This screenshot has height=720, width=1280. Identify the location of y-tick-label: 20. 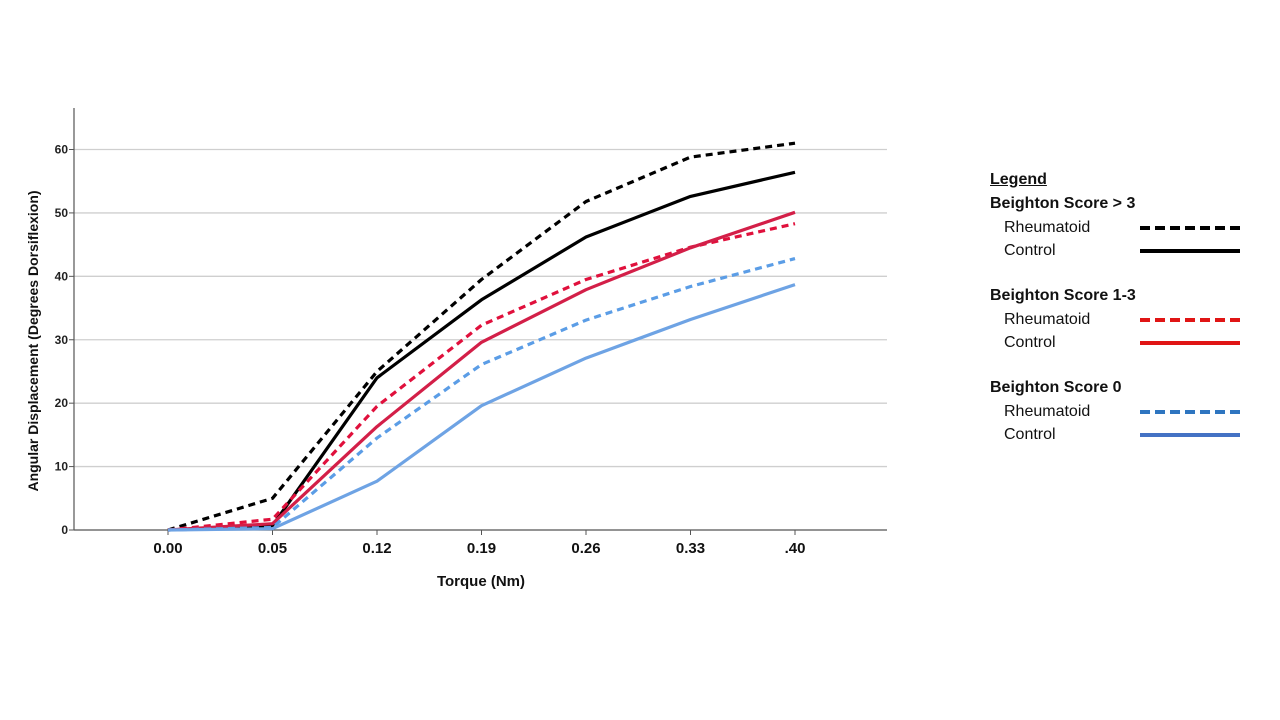
(62, 403).